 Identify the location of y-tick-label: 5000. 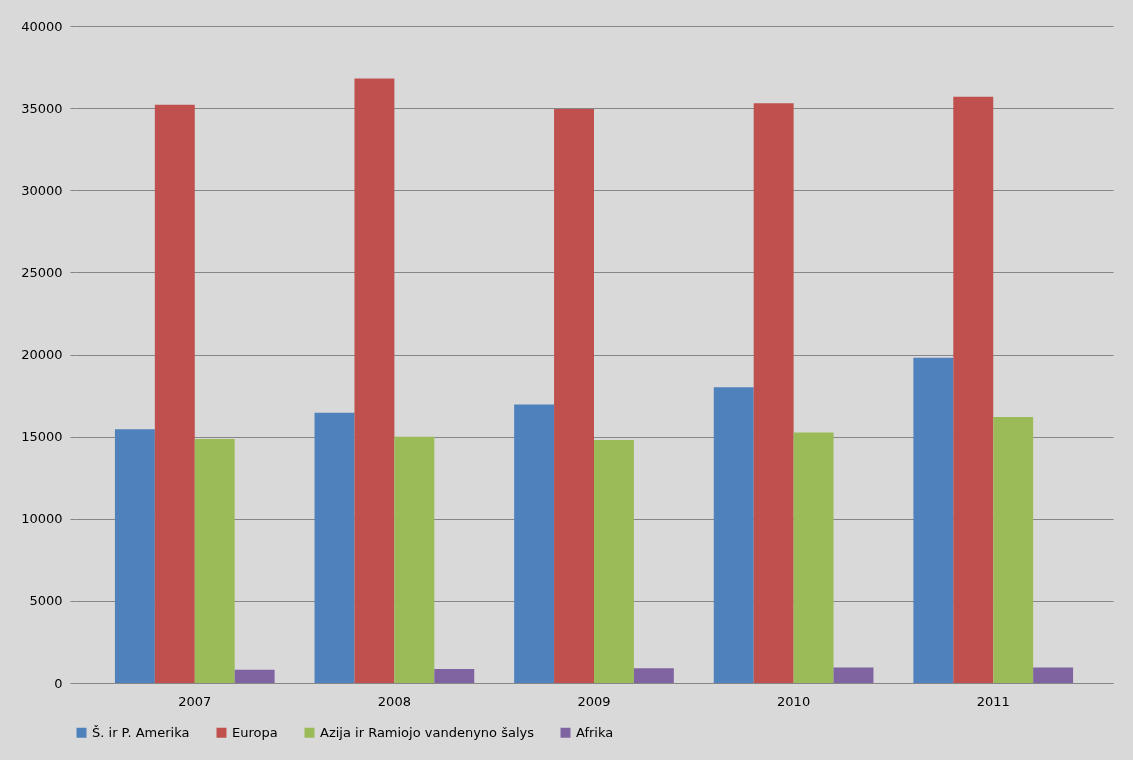
(46, 601).